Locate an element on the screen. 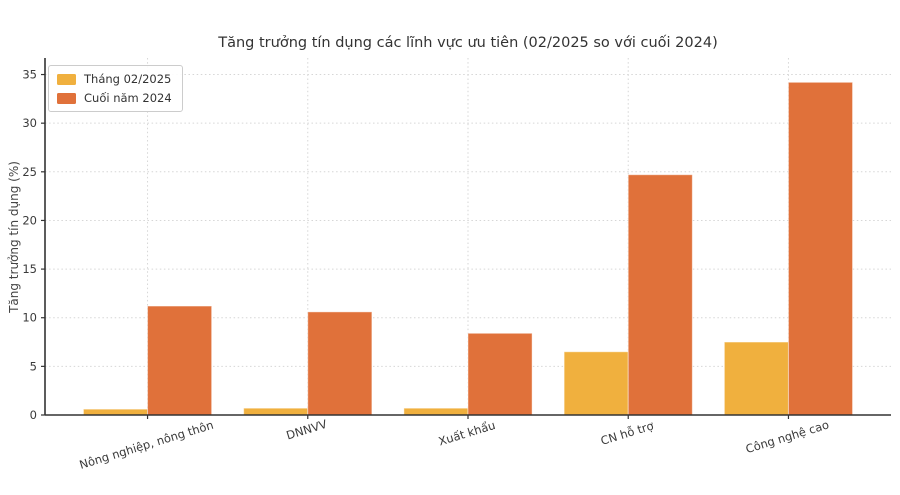 Image resolution: width=900 pixels, height=495 pixels. y-axis-label: Tăng trưởng tín dụng (%) is located at coordinates (14, 237).